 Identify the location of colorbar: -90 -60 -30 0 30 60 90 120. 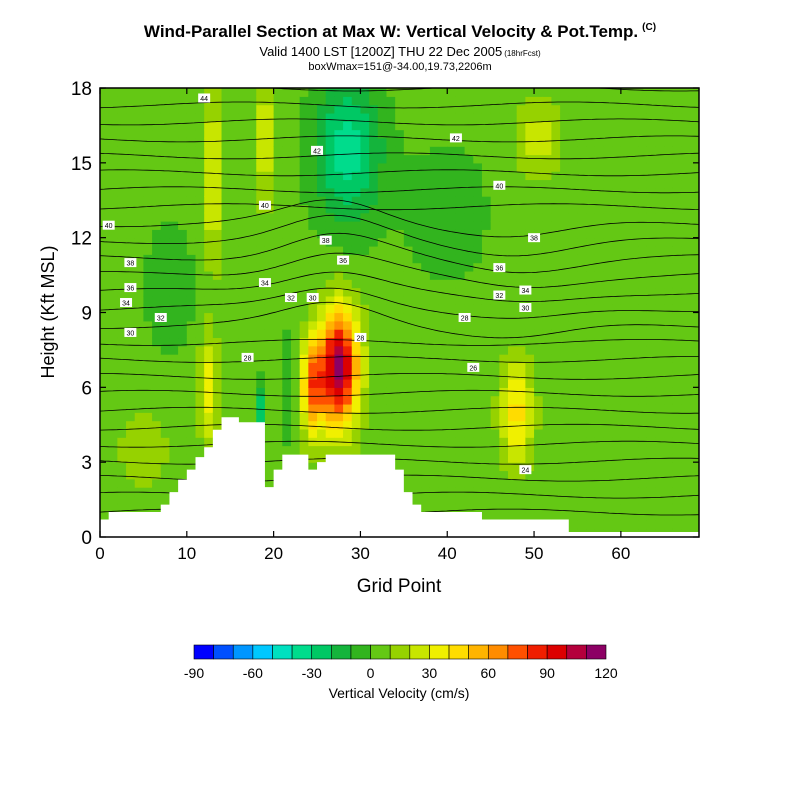
(401, 662).